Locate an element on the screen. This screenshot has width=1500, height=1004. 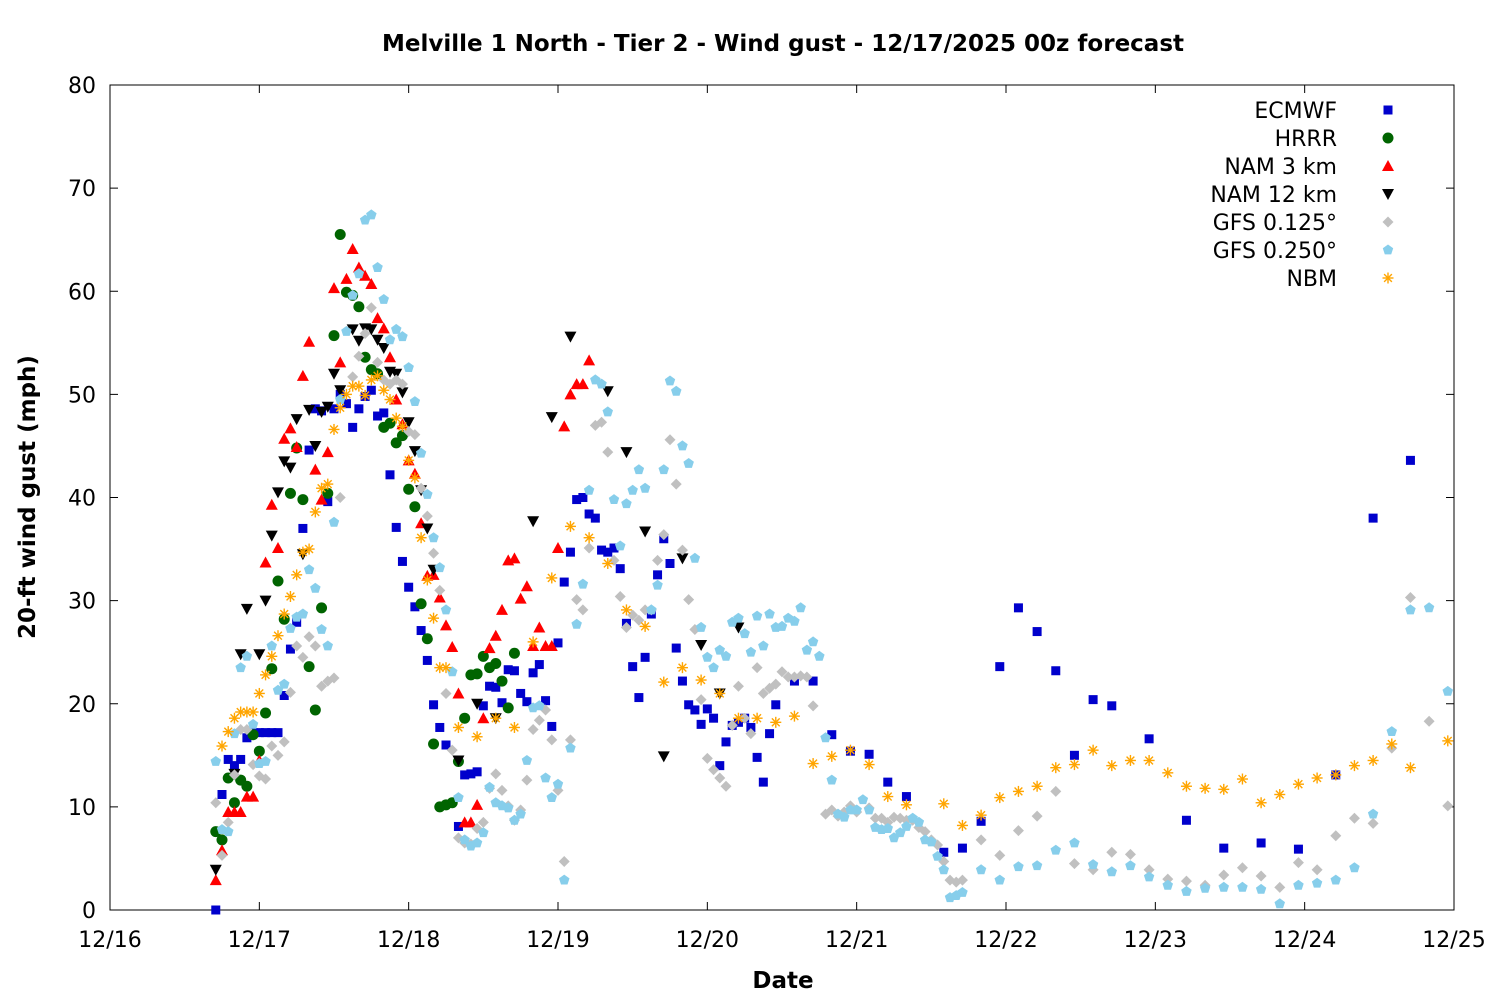
x-tick-label: 12/18 is located at coordinates (408, 940).